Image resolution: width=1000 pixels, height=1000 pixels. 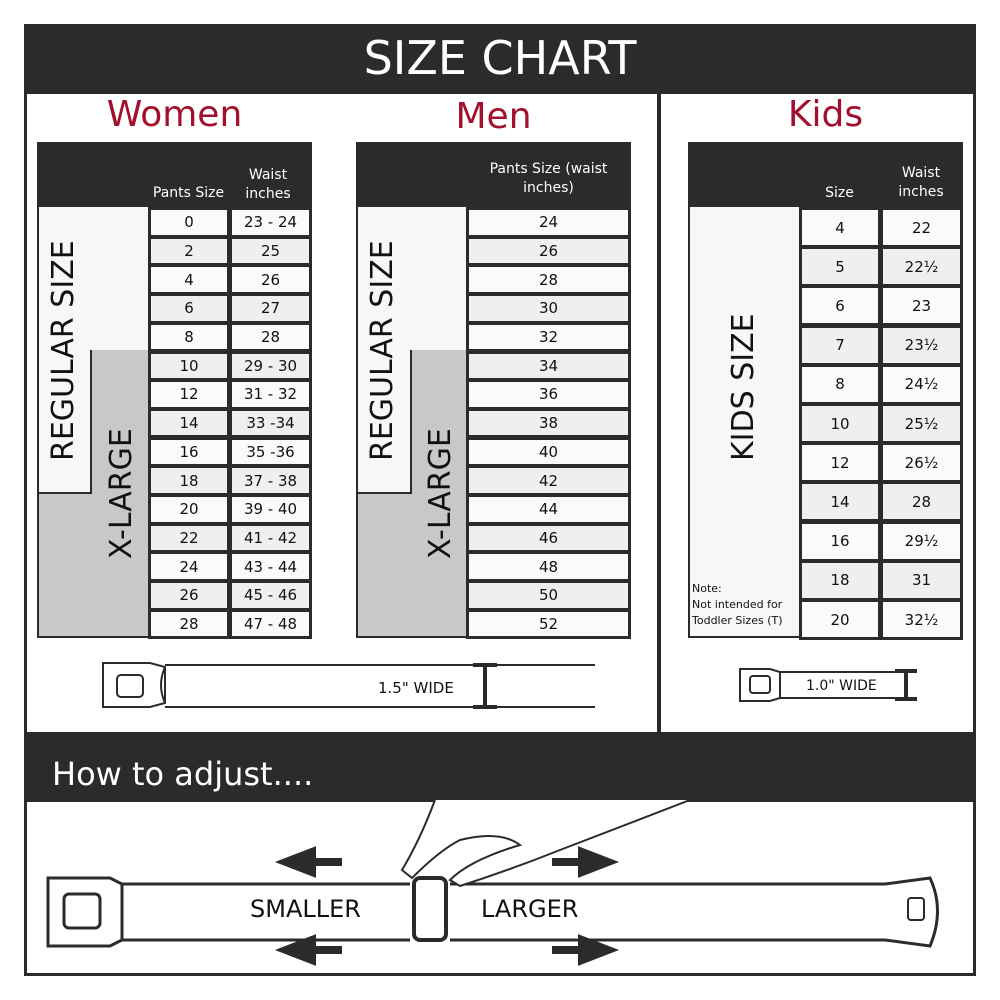 I want to click on women-size-cell: 10, so click(x=189, y=365).